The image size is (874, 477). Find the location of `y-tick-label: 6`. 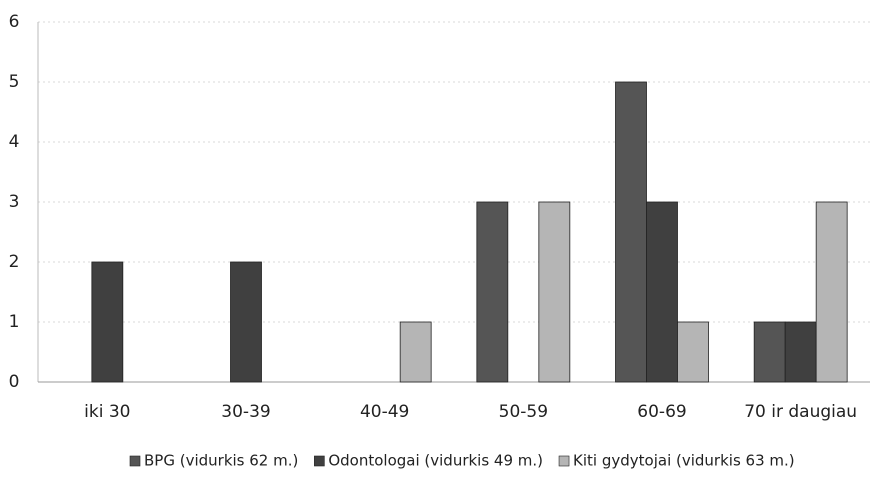

y-tick-label: 6 is located at coordinates (14, 22).